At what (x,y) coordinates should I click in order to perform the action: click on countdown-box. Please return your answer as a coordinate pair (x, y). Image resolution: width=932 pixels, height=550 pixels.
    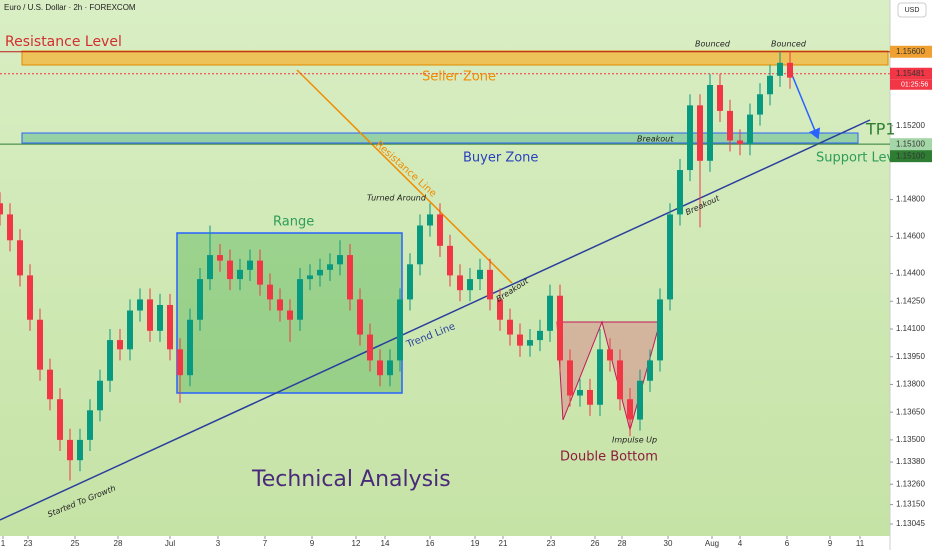
    Looking at the image, I should click on (911, 84).